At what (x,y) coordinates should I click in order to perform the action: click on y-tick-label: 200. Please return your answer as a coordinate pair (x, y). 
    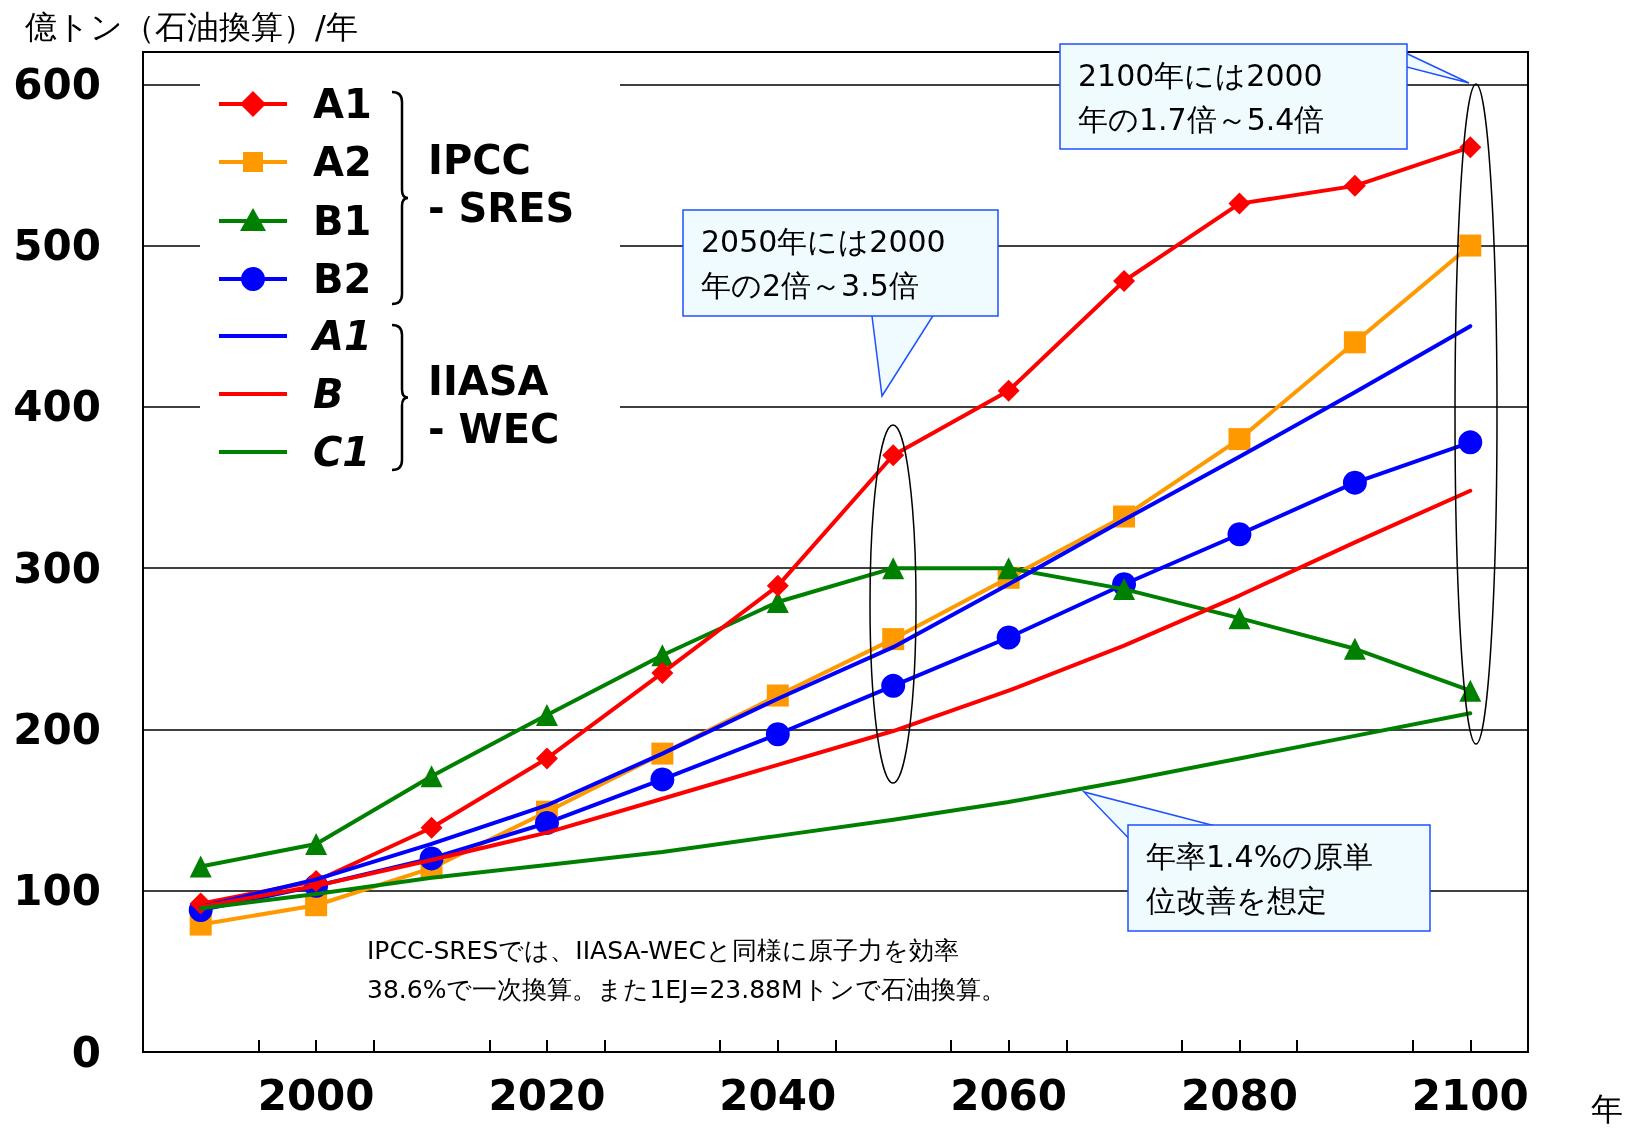
    Looking at the image, I should click on (57, 729).